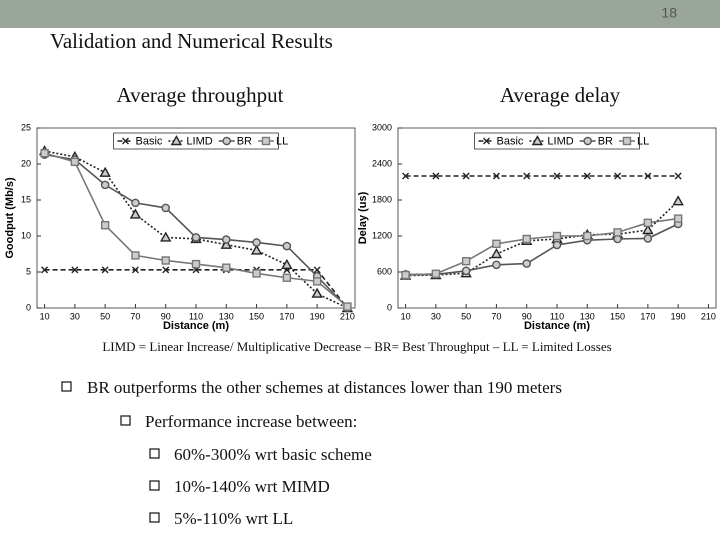 The image size is (720, 540). I want to click on bullet: 60%-300% wrt basic scheme, so click(273, 454).